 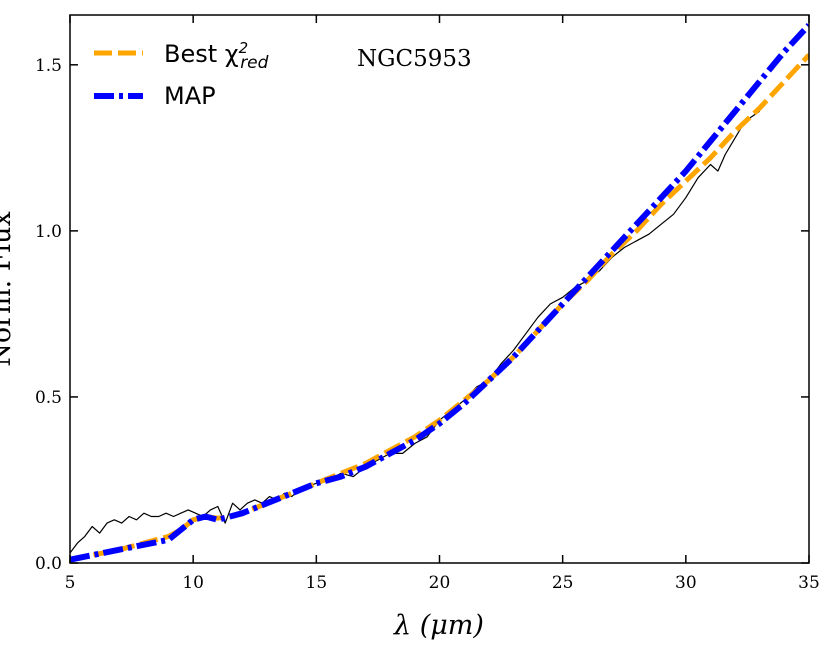 What do you see at coordinates (70, 583) in the screenshot?
I see `x-tick-label-5: 5` at bounding box center [70, 583].